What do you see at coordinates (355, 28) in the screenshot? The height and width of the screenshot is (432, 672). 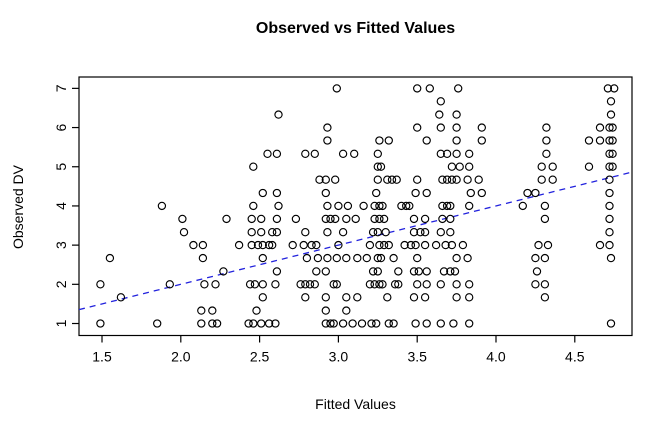 I see `chart-title: Observed vs Fitted Values` at bounding box center [355, 28].